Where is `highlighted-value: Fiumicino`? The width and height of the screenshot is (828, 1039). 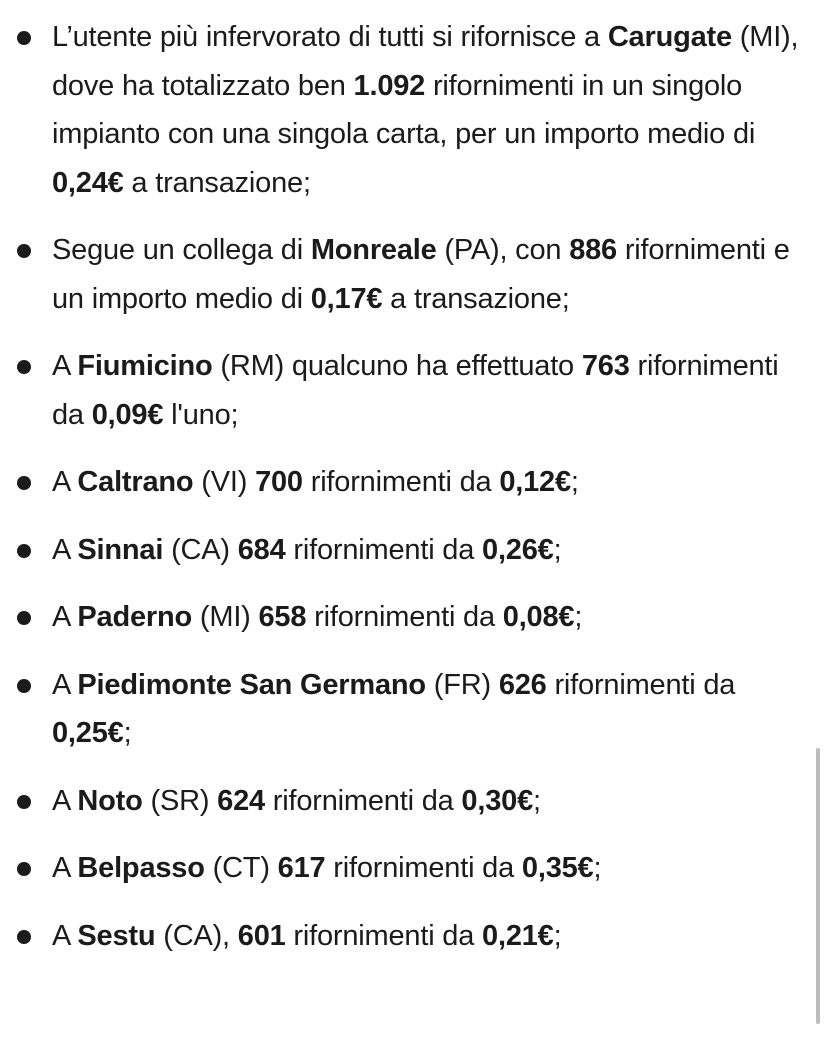 highlighted-value: Fiumicino is located at coordinates (145, 366).